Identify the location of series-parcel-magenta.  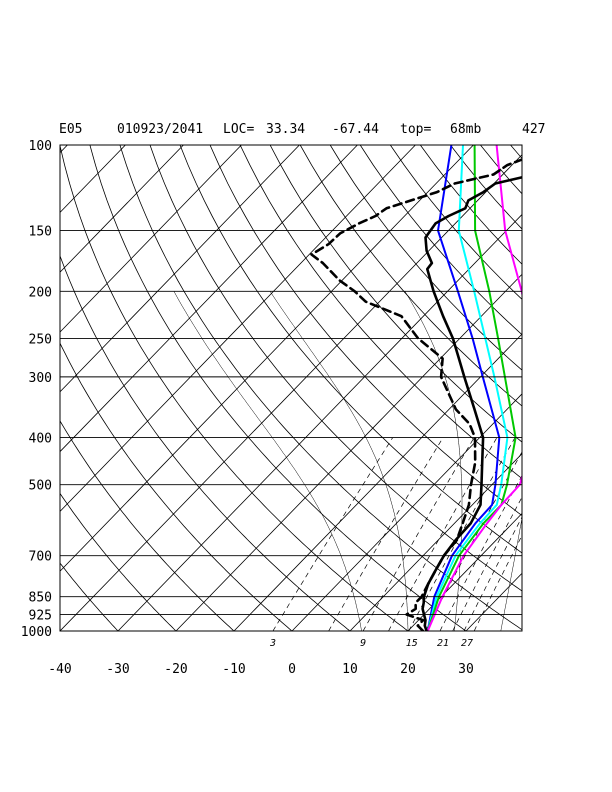
(474, 388).